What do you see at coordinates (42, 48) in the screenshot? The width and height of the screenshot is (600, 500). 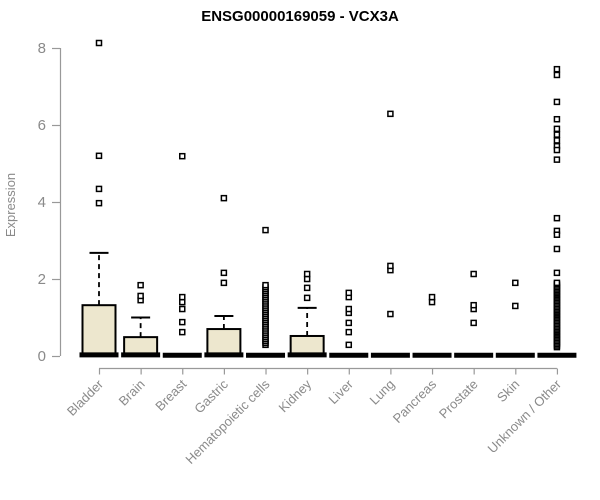 I see `y-axis-tick-label: 8` at bounding box center [42, 48].